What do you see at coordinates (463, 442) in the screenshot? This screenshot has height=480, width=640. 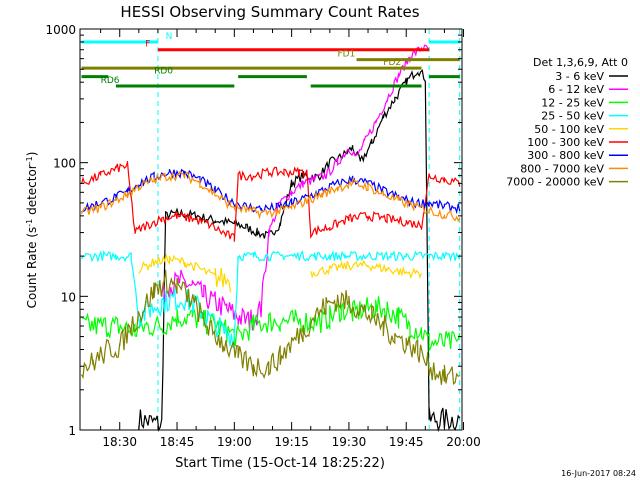 I see `x-tick-label-6: 20:00` at bounding box center [463, 442].